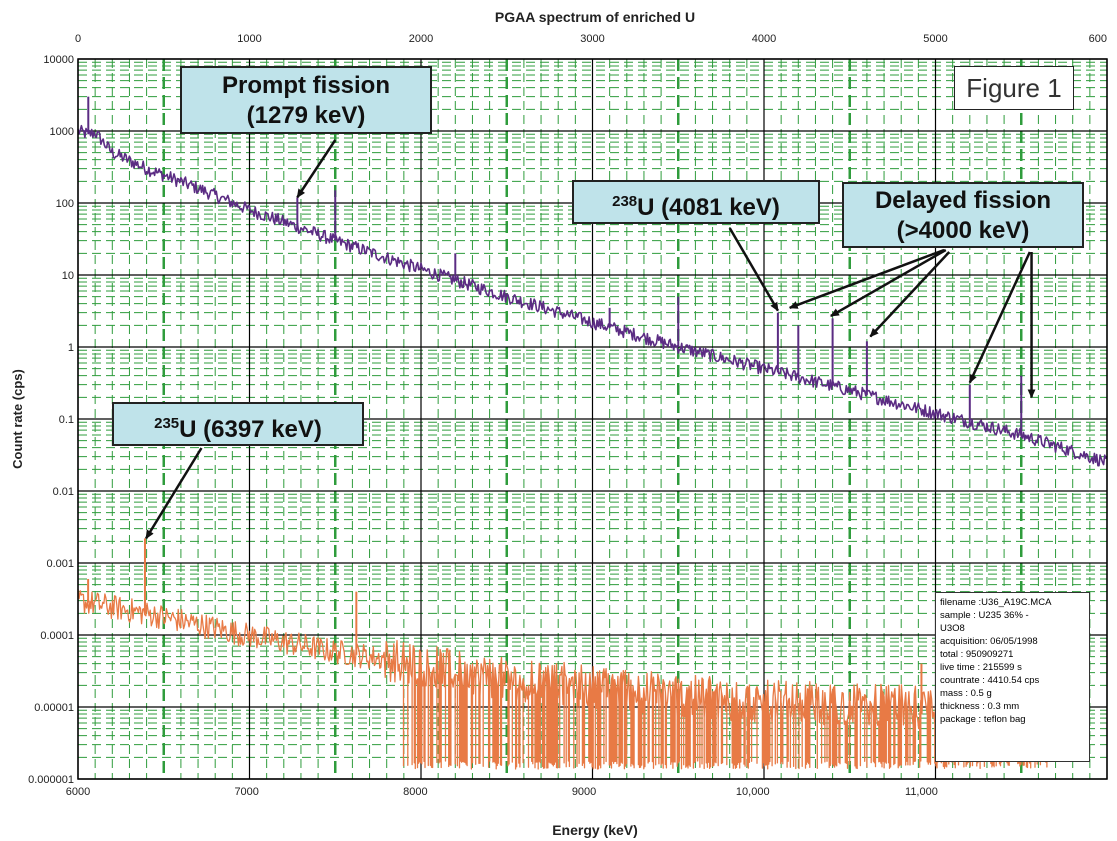 Image resolution: width=1117 pixels, height=841 pixels. Describe the element at coordinates (1098, 39) in the screenshot. I see `x-top-tick-label: 600` at that location.